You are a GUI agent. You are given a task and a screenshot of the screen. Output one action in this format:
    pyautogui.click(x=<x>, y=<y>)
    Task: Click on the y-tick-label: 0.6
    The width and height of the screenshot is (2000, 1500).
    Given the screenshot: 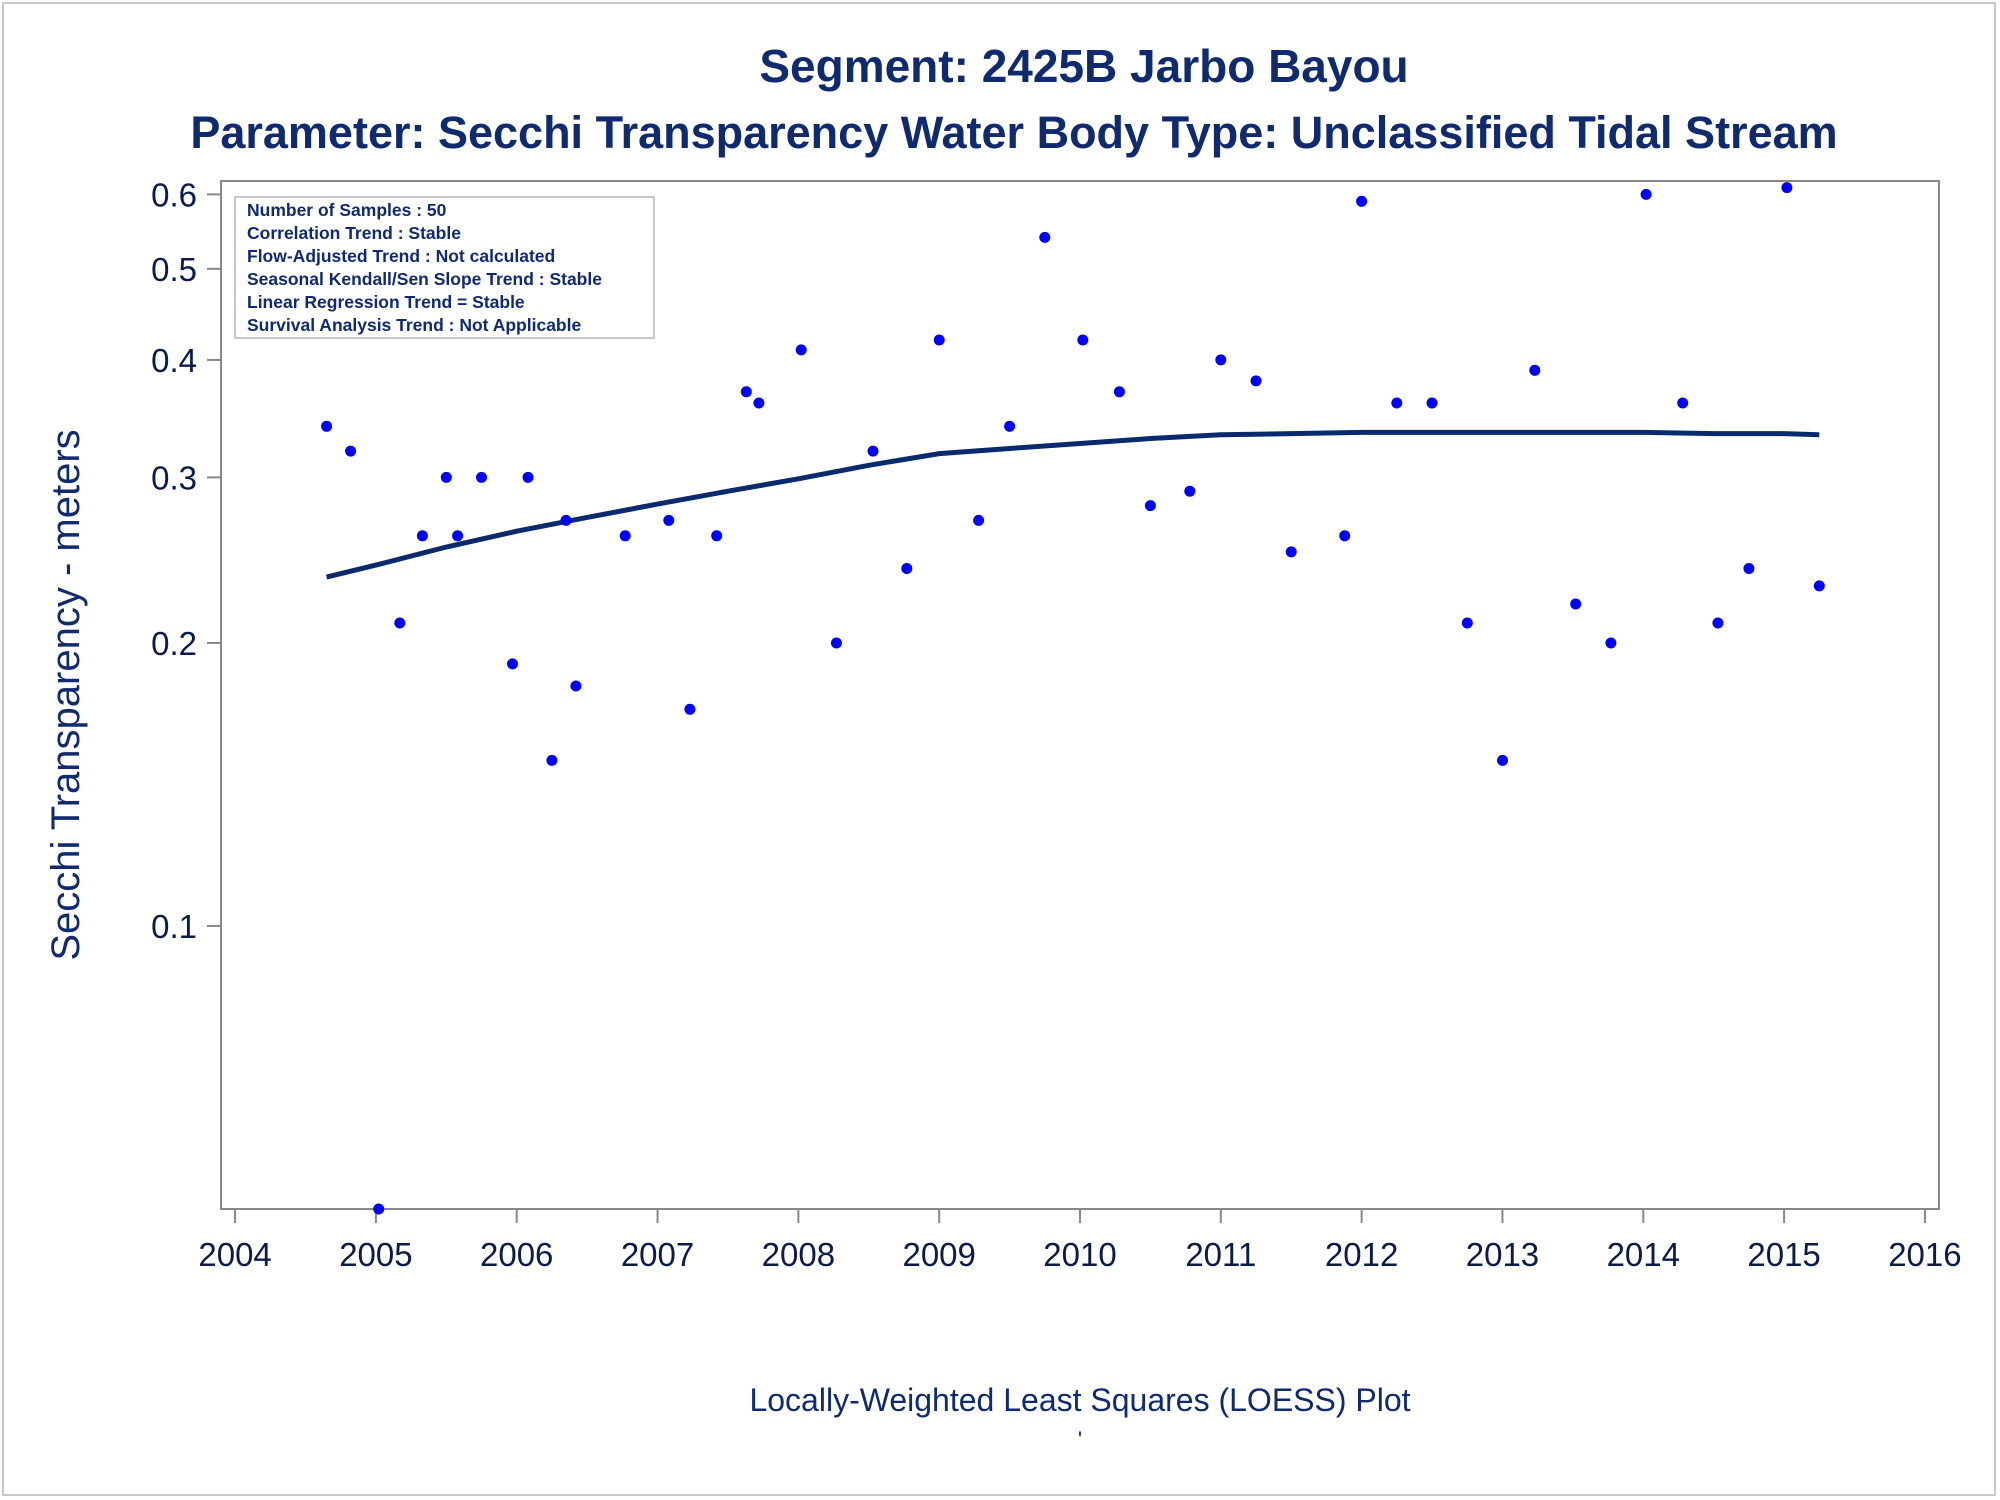 What is the action you would take?
    pyautogui.click(x=174, y=194)
    